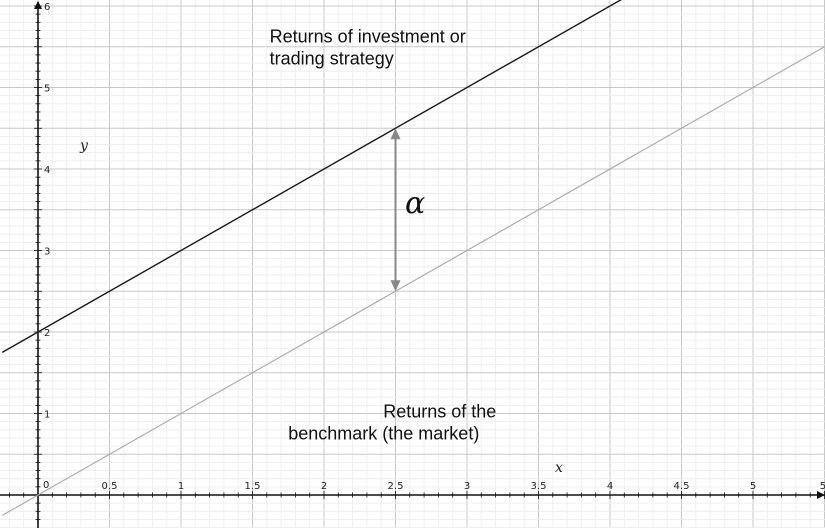 Image resolution: width=825 pixels, height=528 pixels. I want to click on x-tick-label: 5, so click(753, 486).